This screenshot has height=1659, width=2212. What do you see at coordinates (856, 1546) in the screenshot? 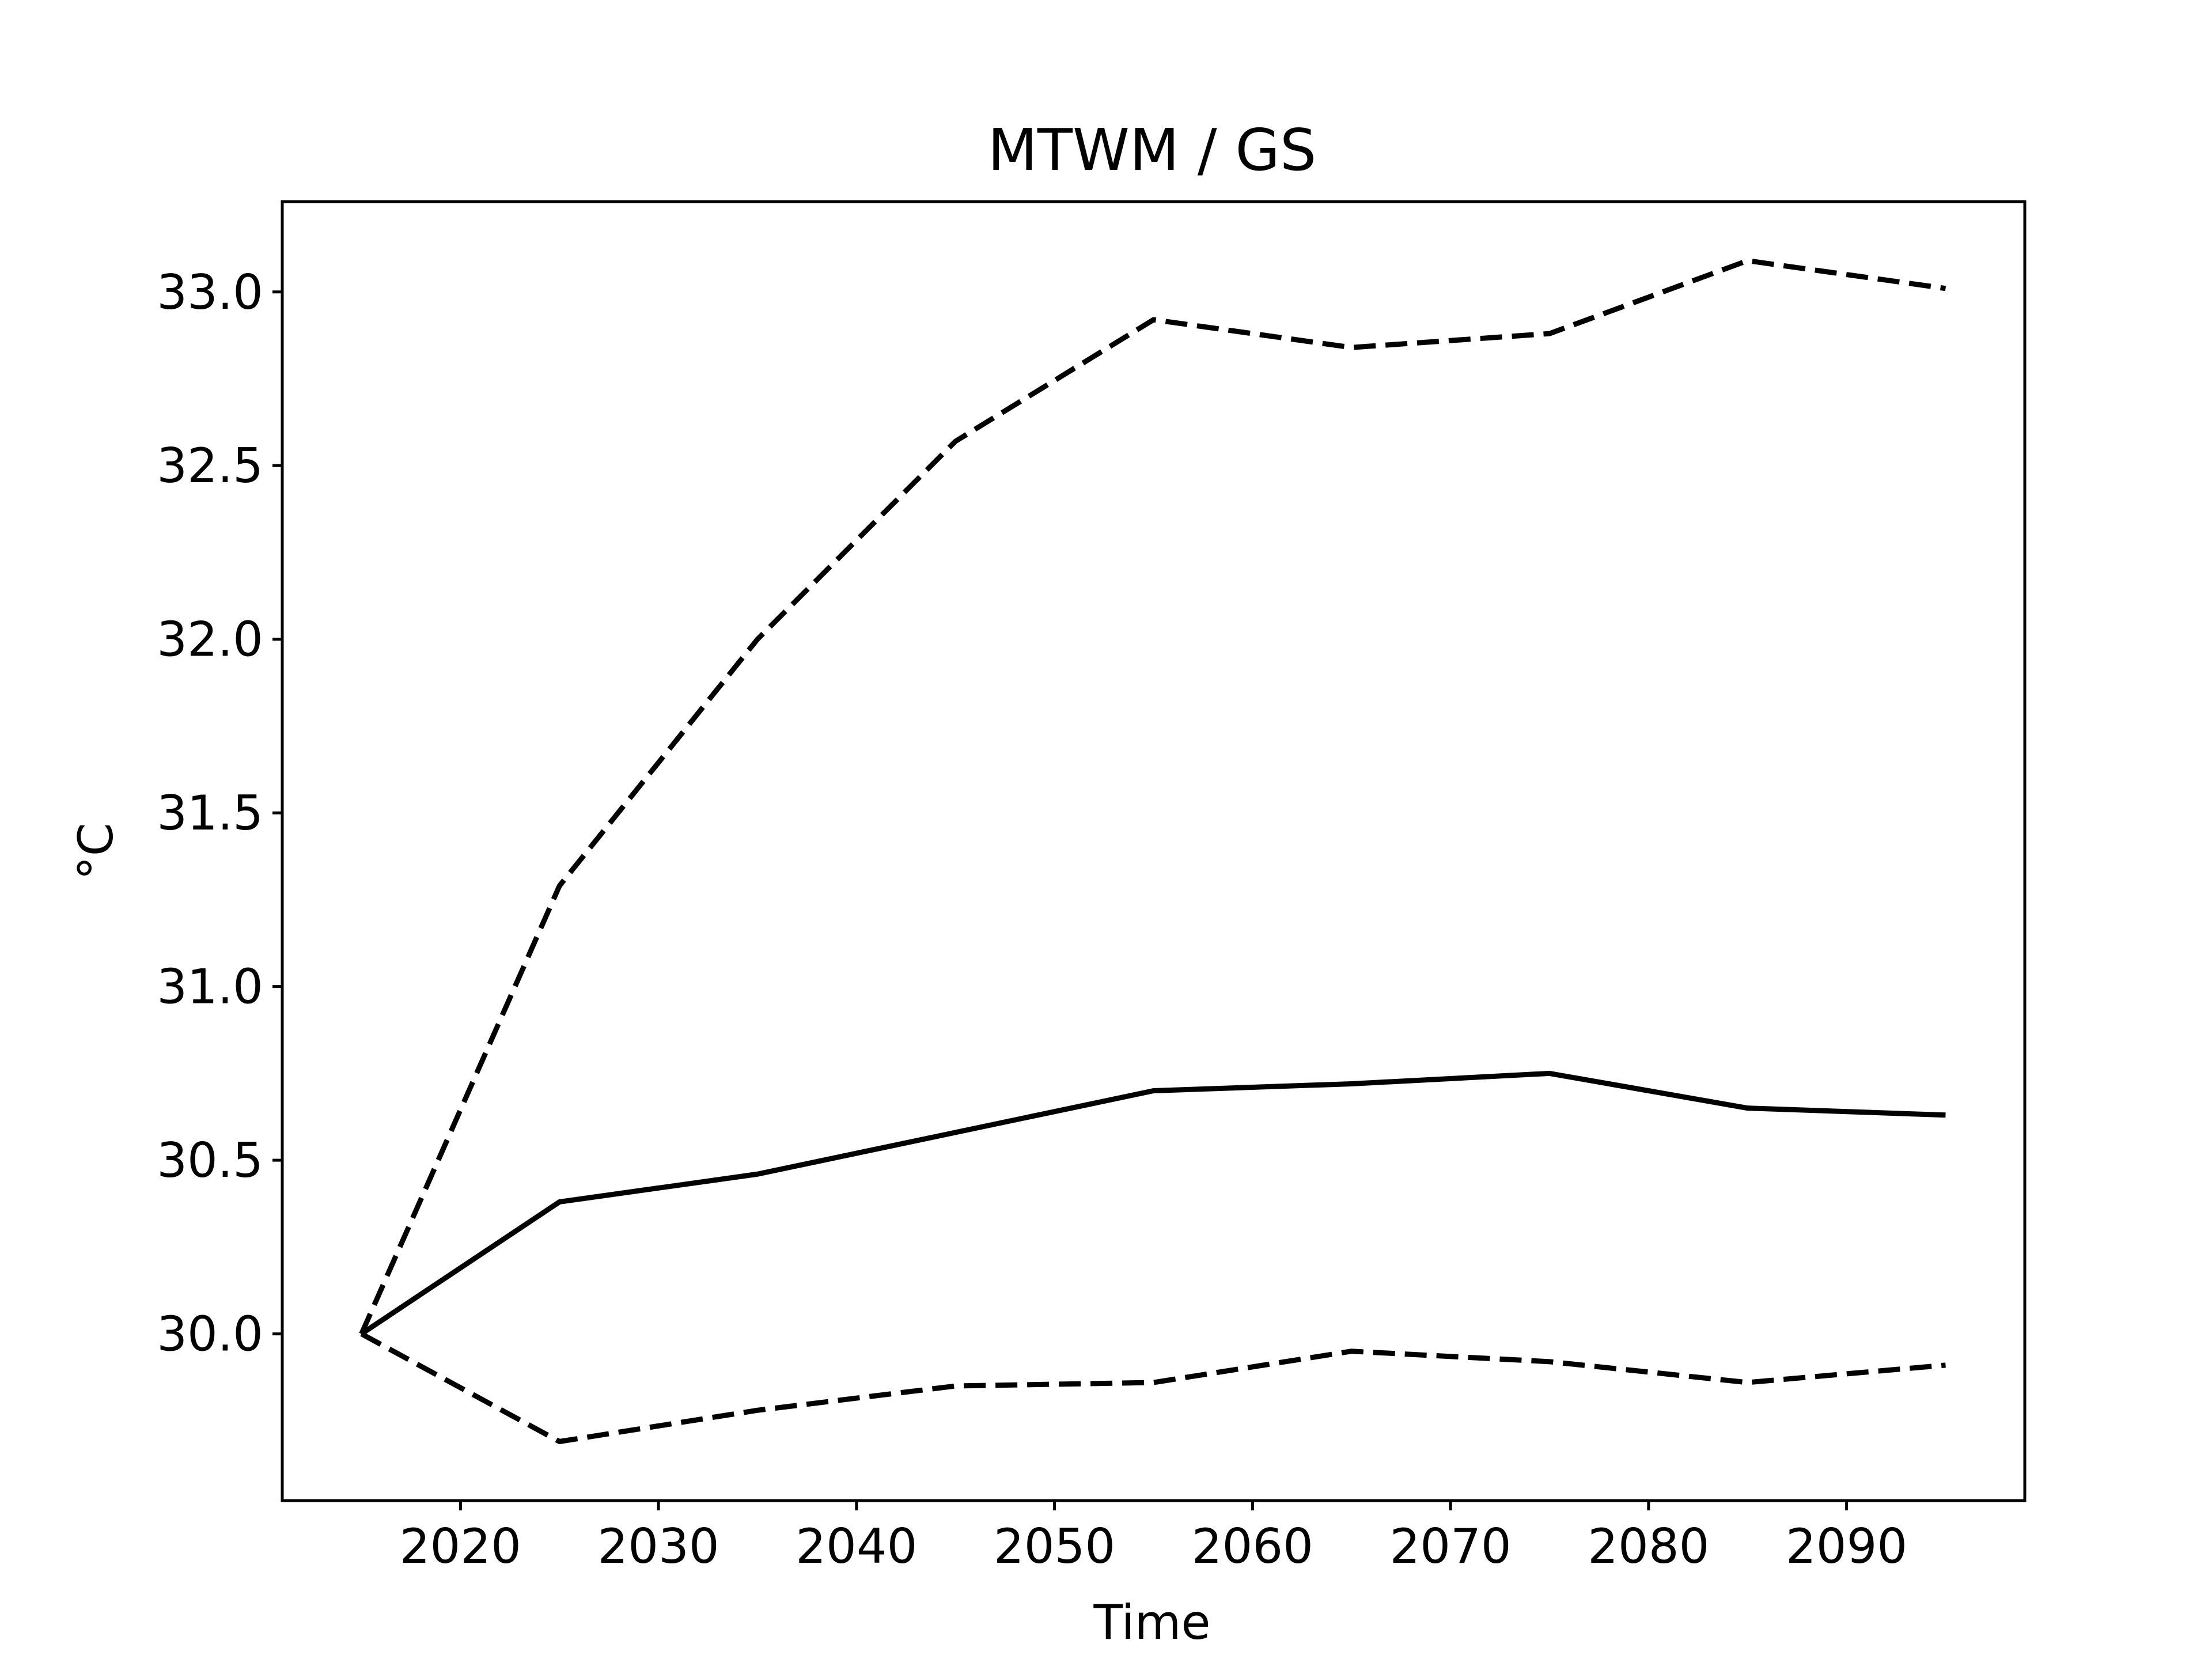
I see `x-tick-label: 2040` at bounding box center [856, 1546].